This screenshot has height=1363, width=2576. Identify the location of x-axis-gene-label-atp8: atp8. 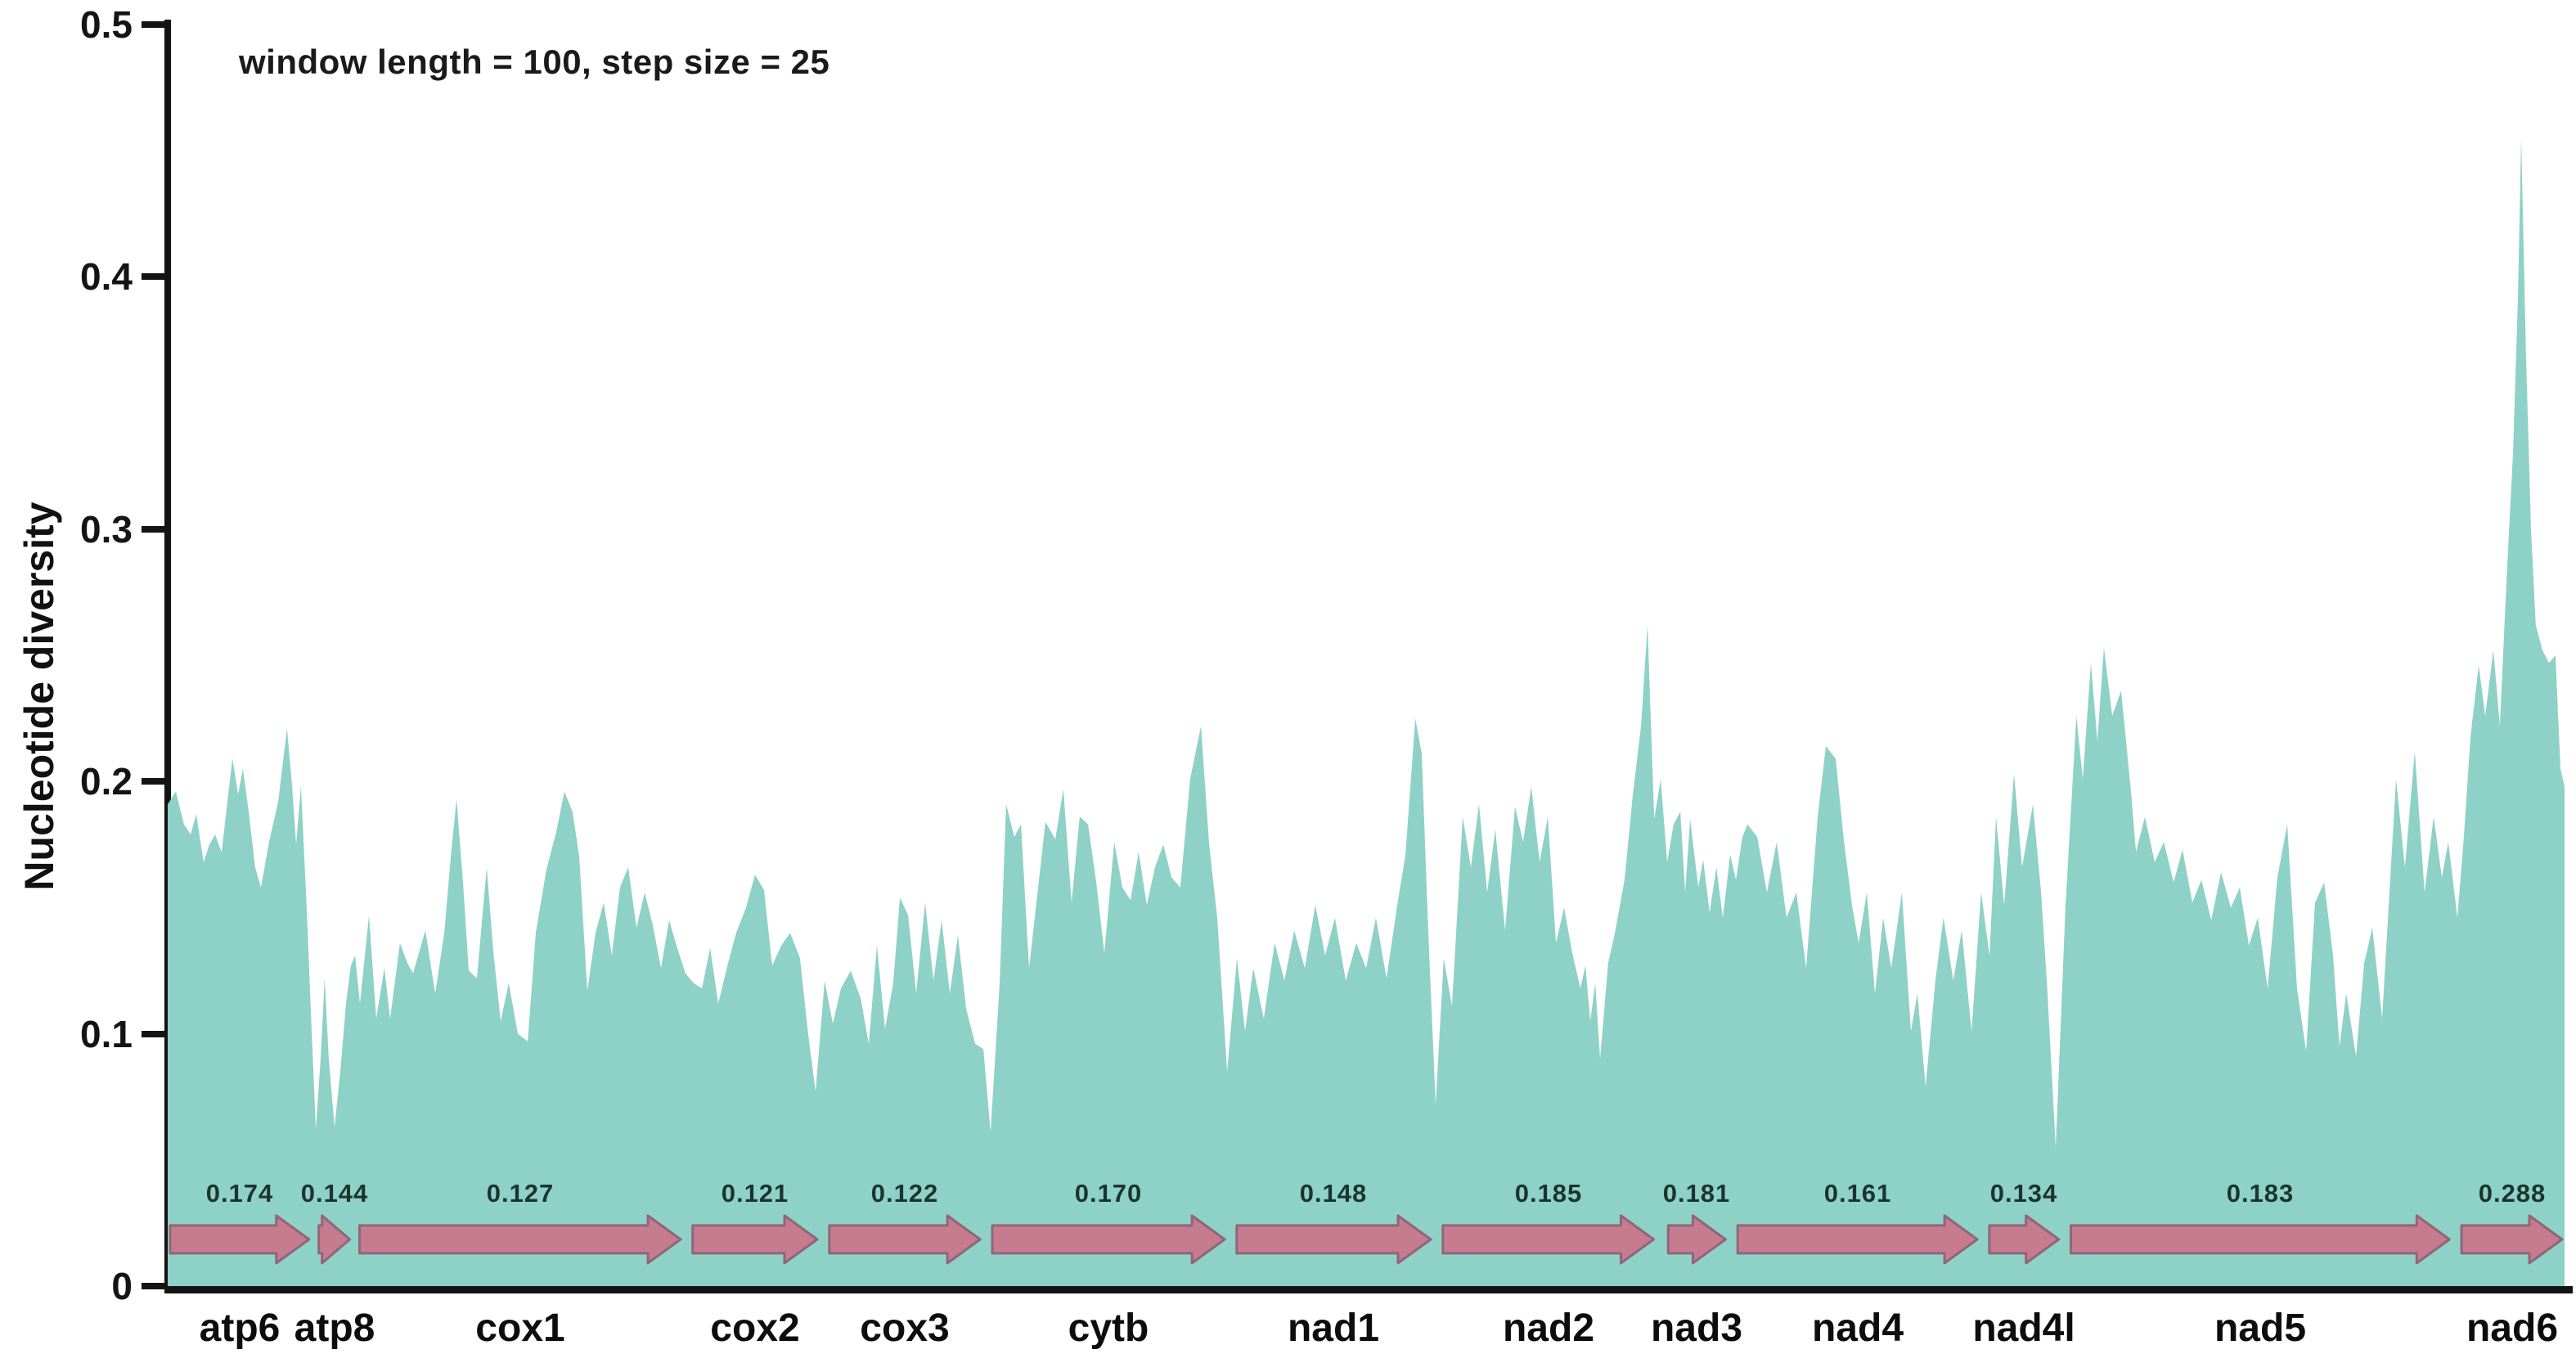
(334, 1328).